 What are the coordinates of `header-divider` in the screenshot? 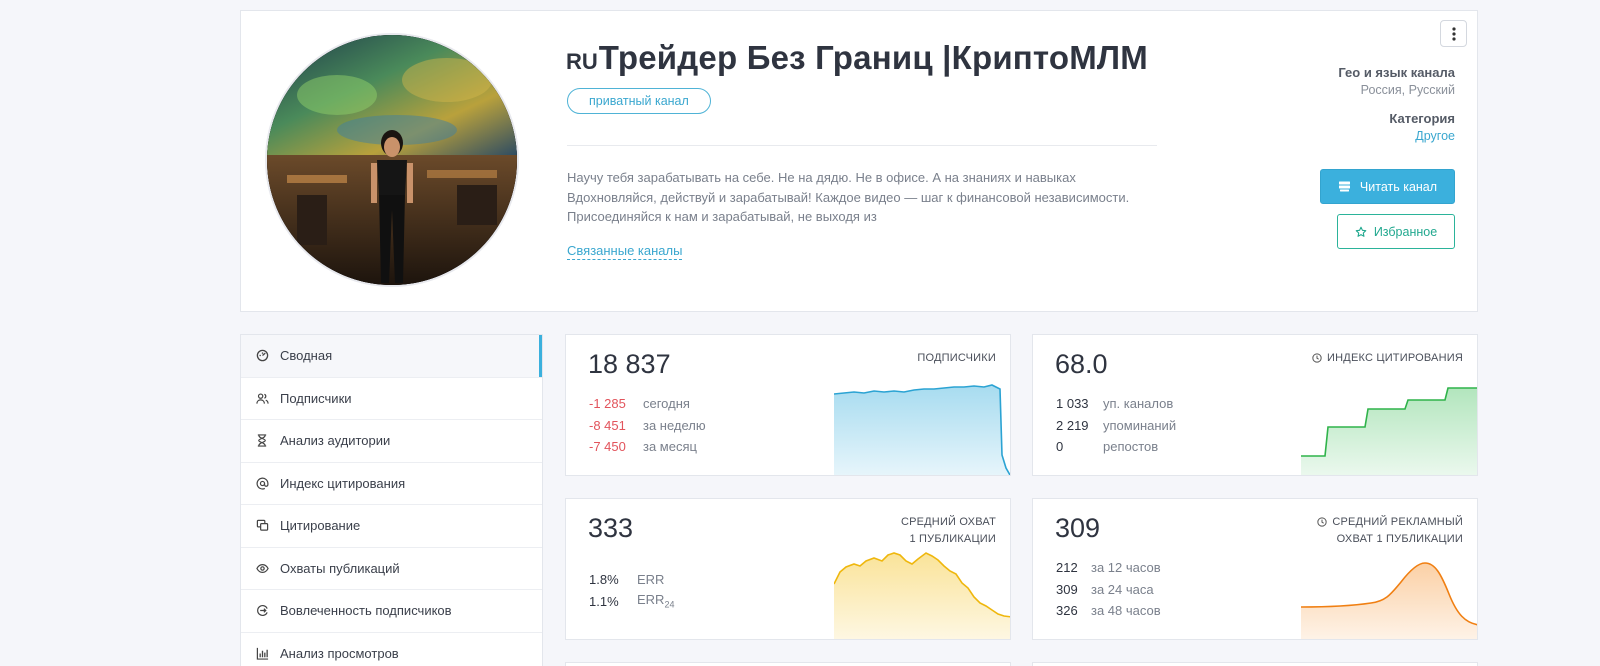 It's located at (862, 145).